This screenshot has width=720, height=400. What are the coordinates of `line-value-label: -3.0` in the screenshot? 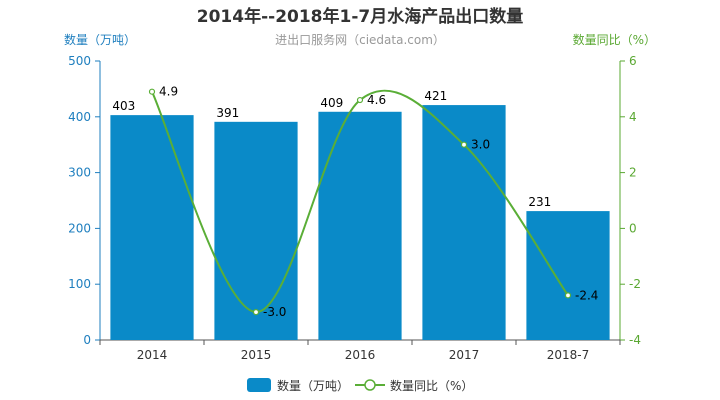 It's located at (274, 312).